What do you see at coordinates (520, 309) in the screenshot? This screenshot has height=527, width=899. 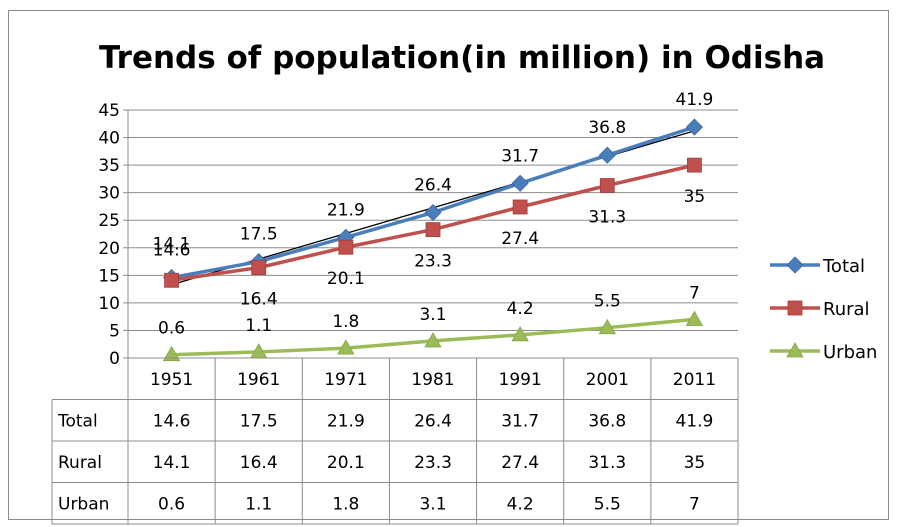 I see `urban-data-label: 4.2` at bounding box center [520, 309].